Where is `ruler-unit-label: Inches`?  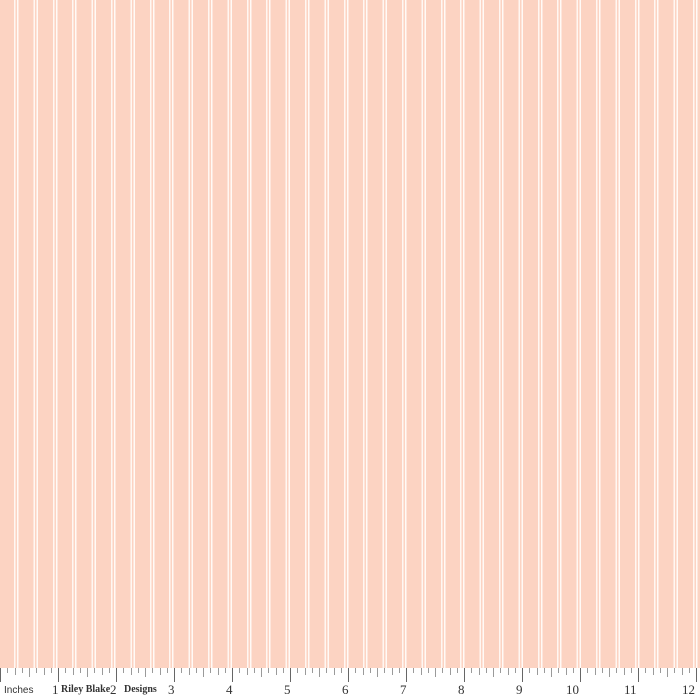 ruler-unit-label: Inches is located at coordinates (19, 690).